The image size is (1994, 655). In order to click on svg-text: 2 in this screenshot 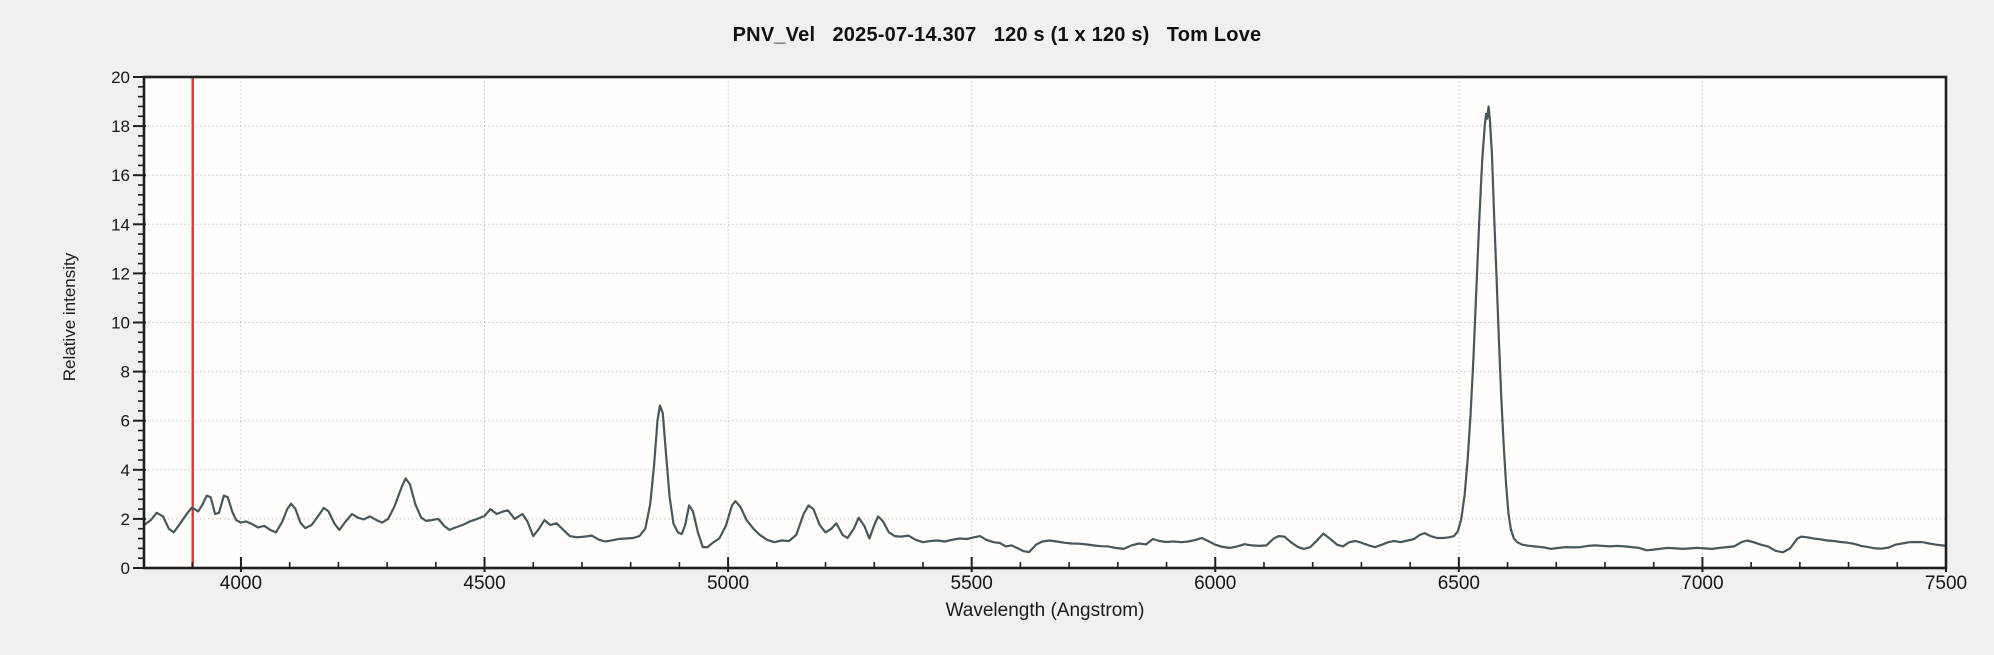, I will do `click(125, 519)`.